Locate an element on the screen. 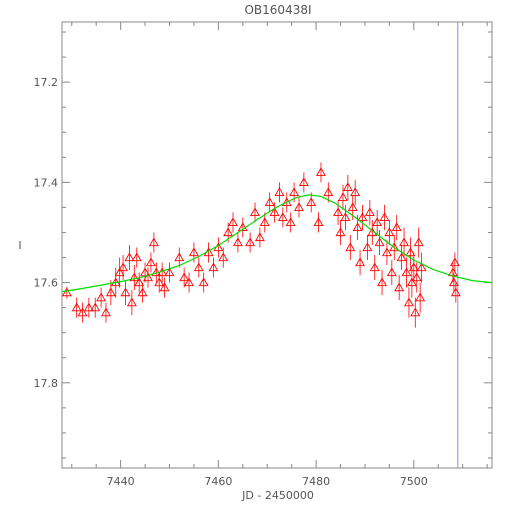 The image size is (510, 510). y-tick-label: 17.8 is located at coordinates (46, 383).